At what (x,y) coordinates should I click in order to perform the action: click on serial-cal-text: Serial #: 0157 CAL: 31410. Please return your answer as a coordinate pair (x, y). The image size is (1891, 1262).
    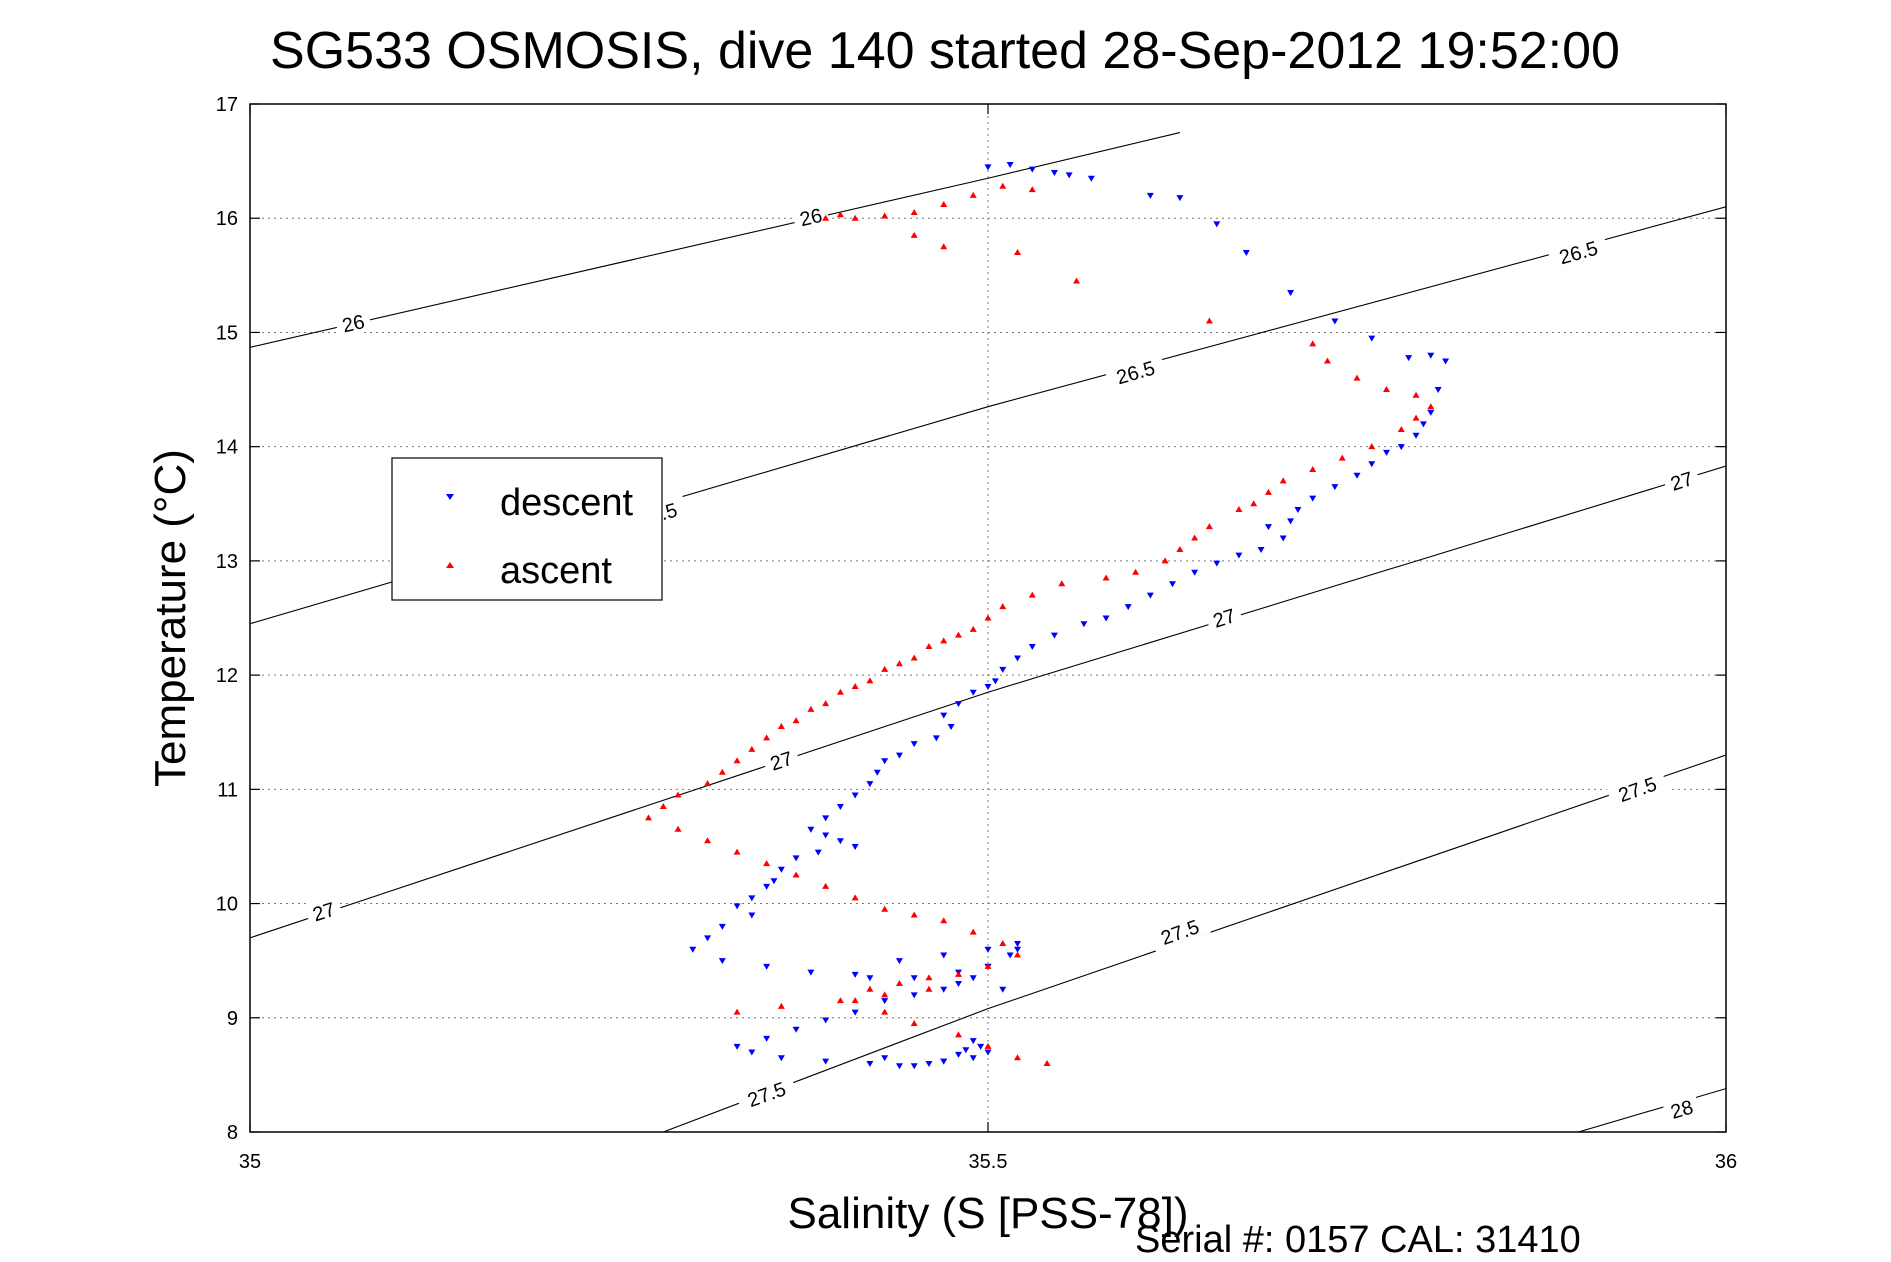
    Looking at the image, I should click on (1358, 1240).